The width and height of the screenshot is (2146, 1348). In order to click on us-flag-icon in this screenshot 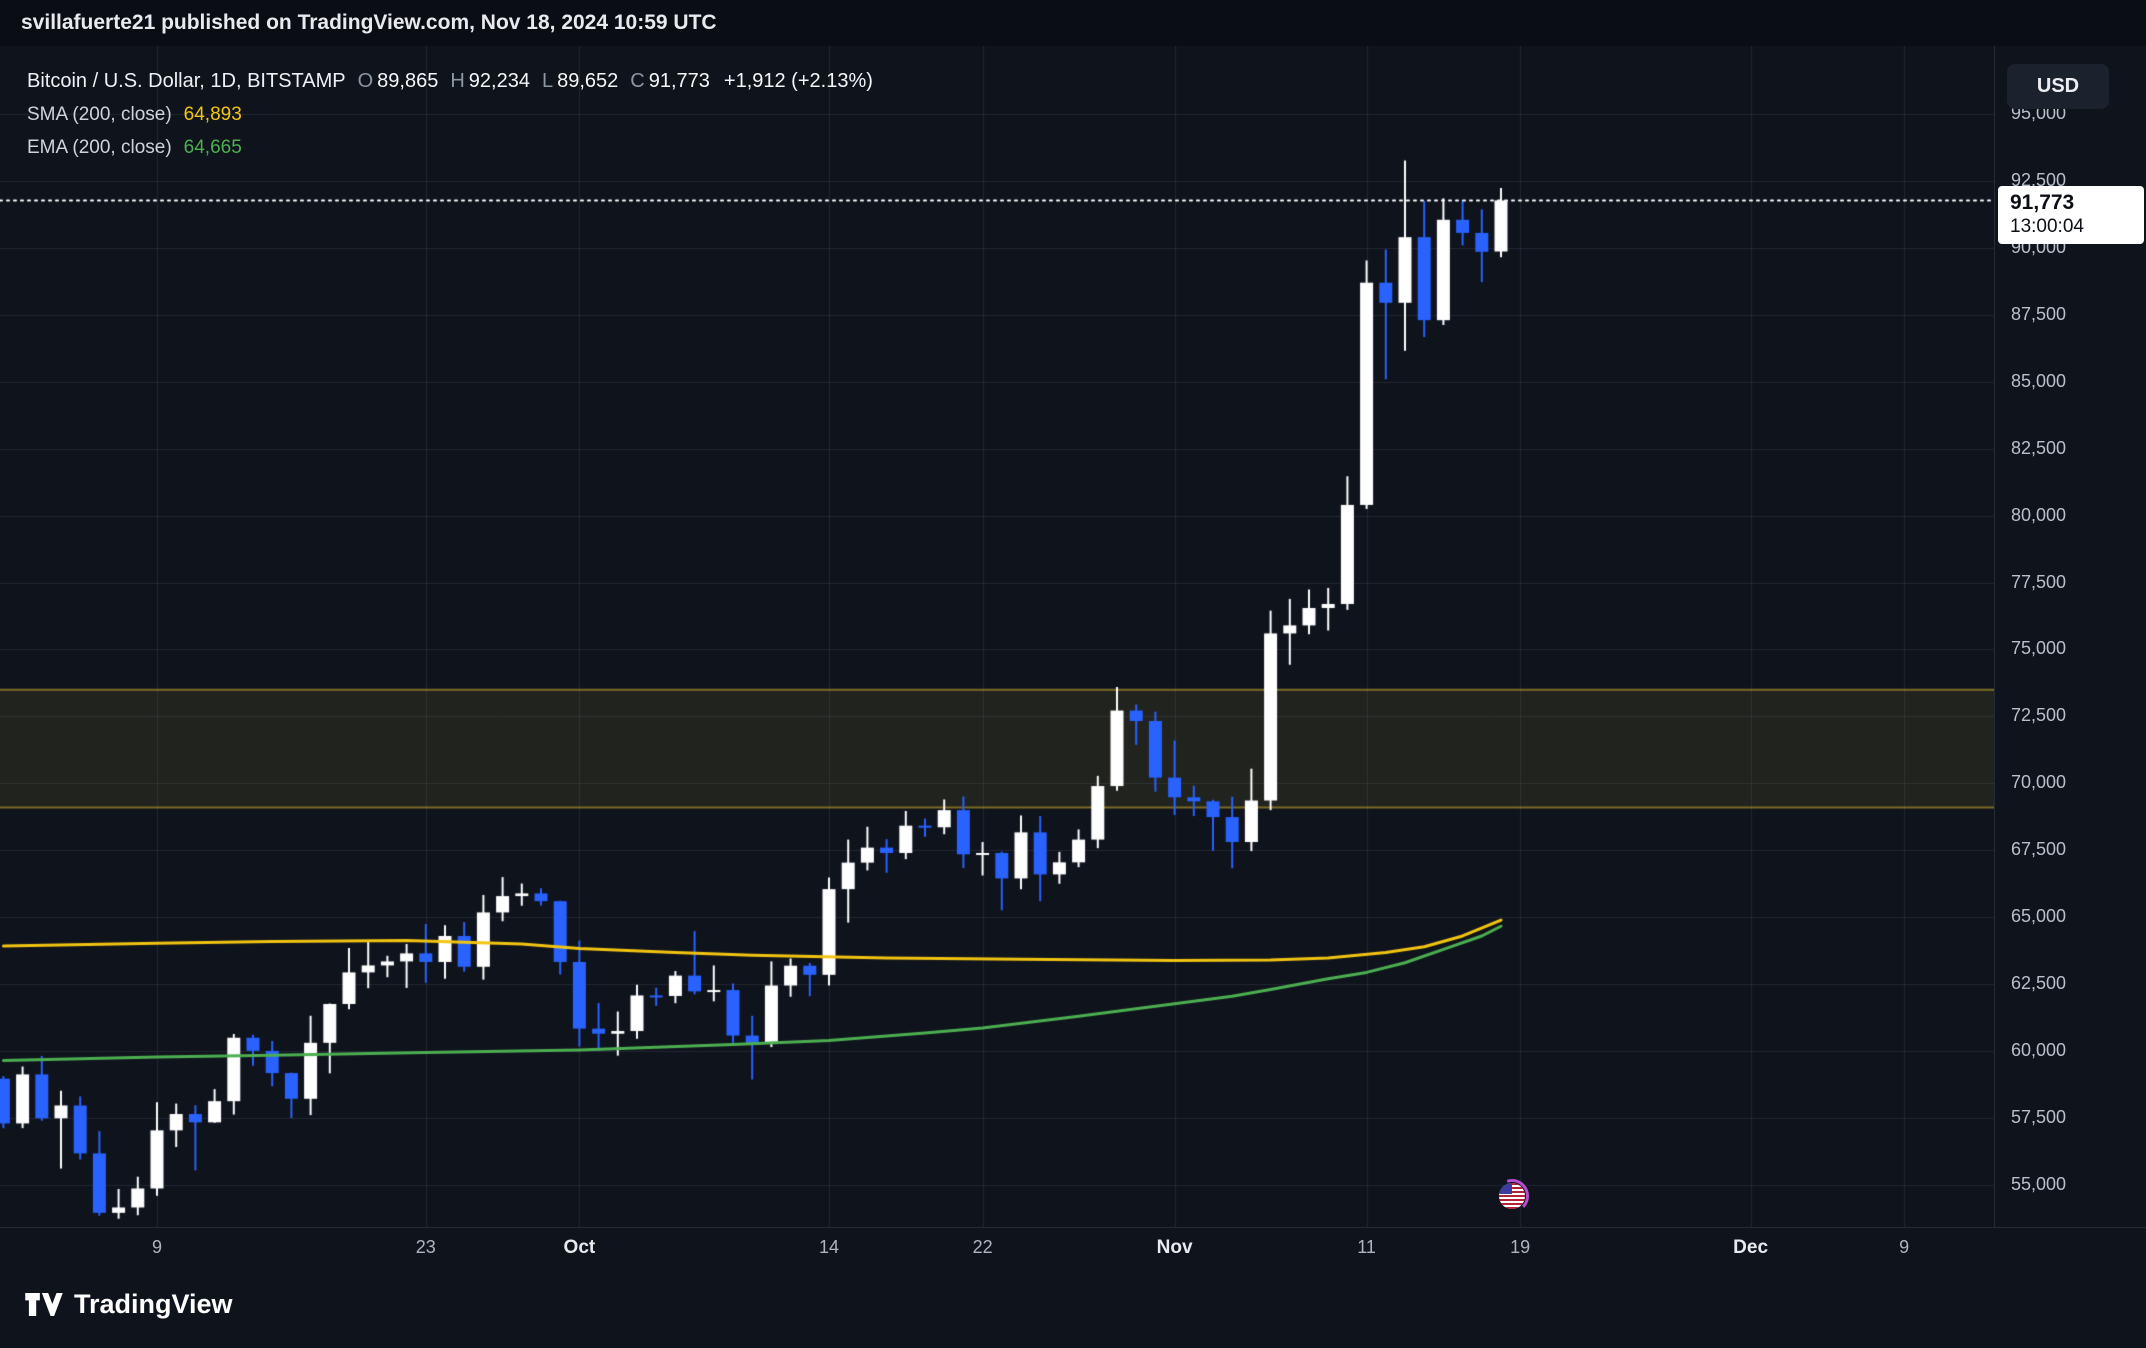, I will do `click(1512, 1196)`.